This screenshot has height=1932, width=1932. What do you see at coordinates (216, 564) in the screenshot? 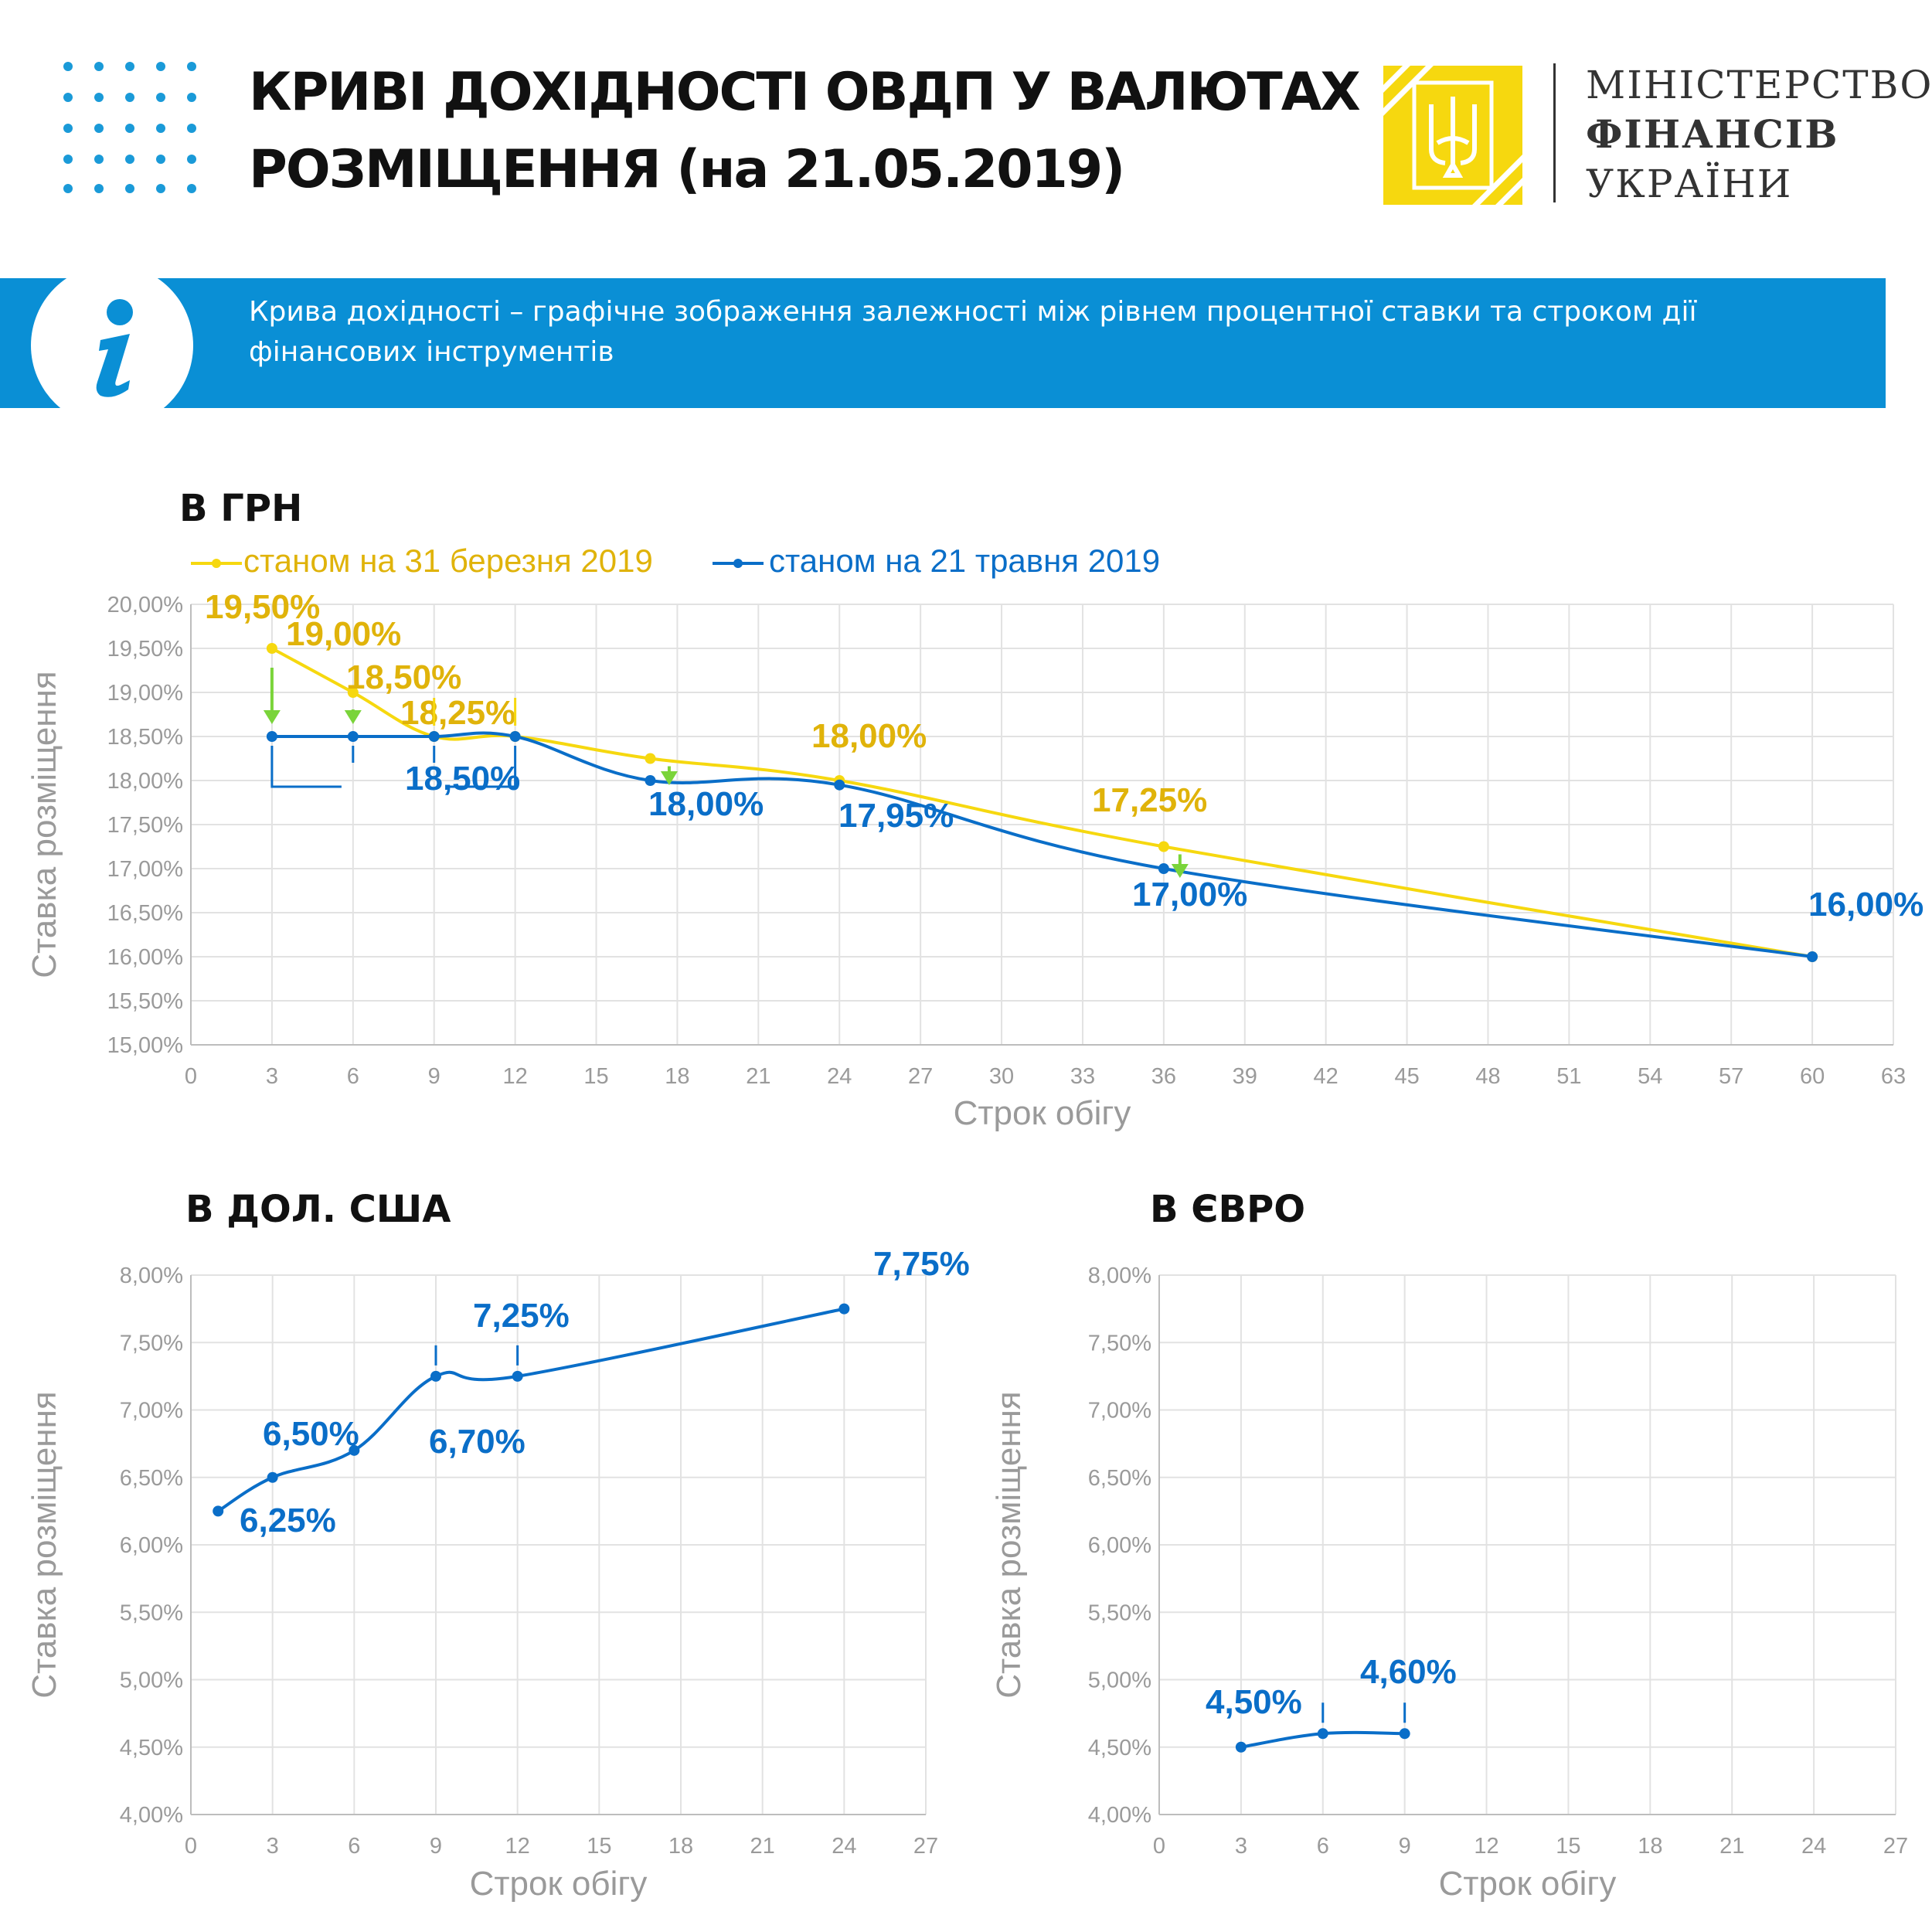
I see `legend-marker-march` at bounding box center [216, 564].